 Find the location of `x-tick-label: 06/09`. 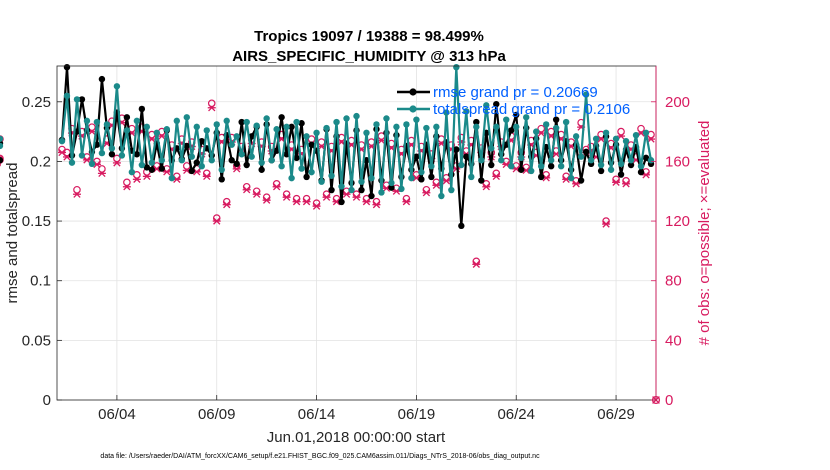

x-tick-label: 06/09 is located at coordinates (217, 414).